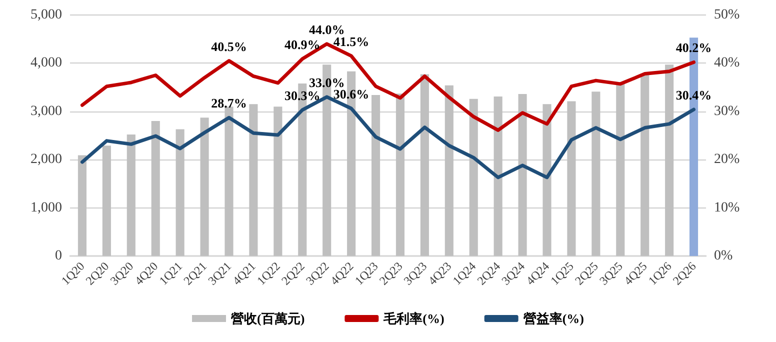 The height and width of the screenshot is (342, 776). Describe the element at coordinates (268, 318) in the screenshot. I see `legend-label: 營收(百萬元)` at that location.